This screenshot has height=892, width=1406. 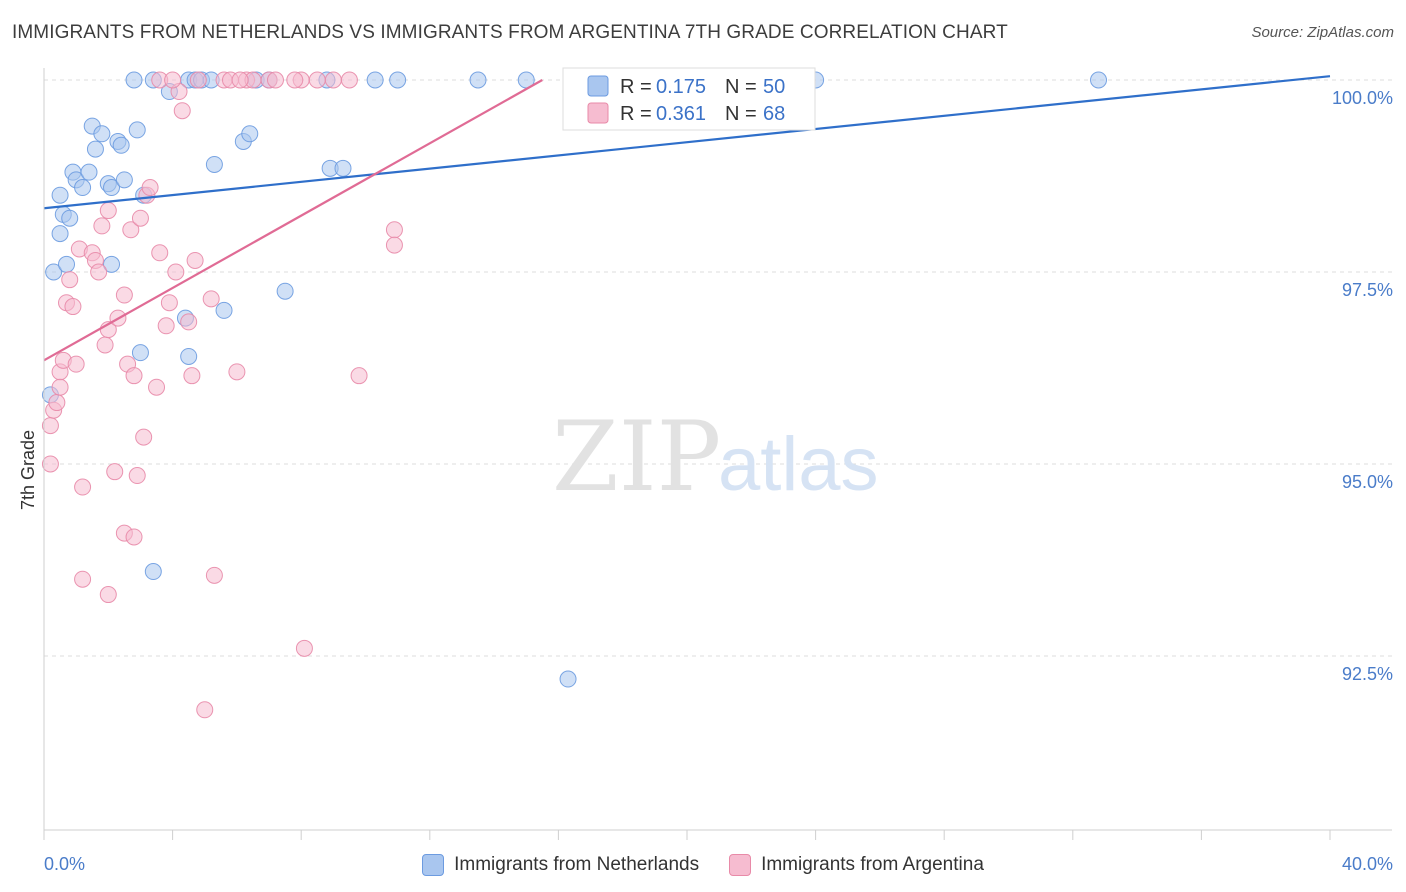 I want to click on stat-n-value-netherlands: 50, so click(x=774, y=87).